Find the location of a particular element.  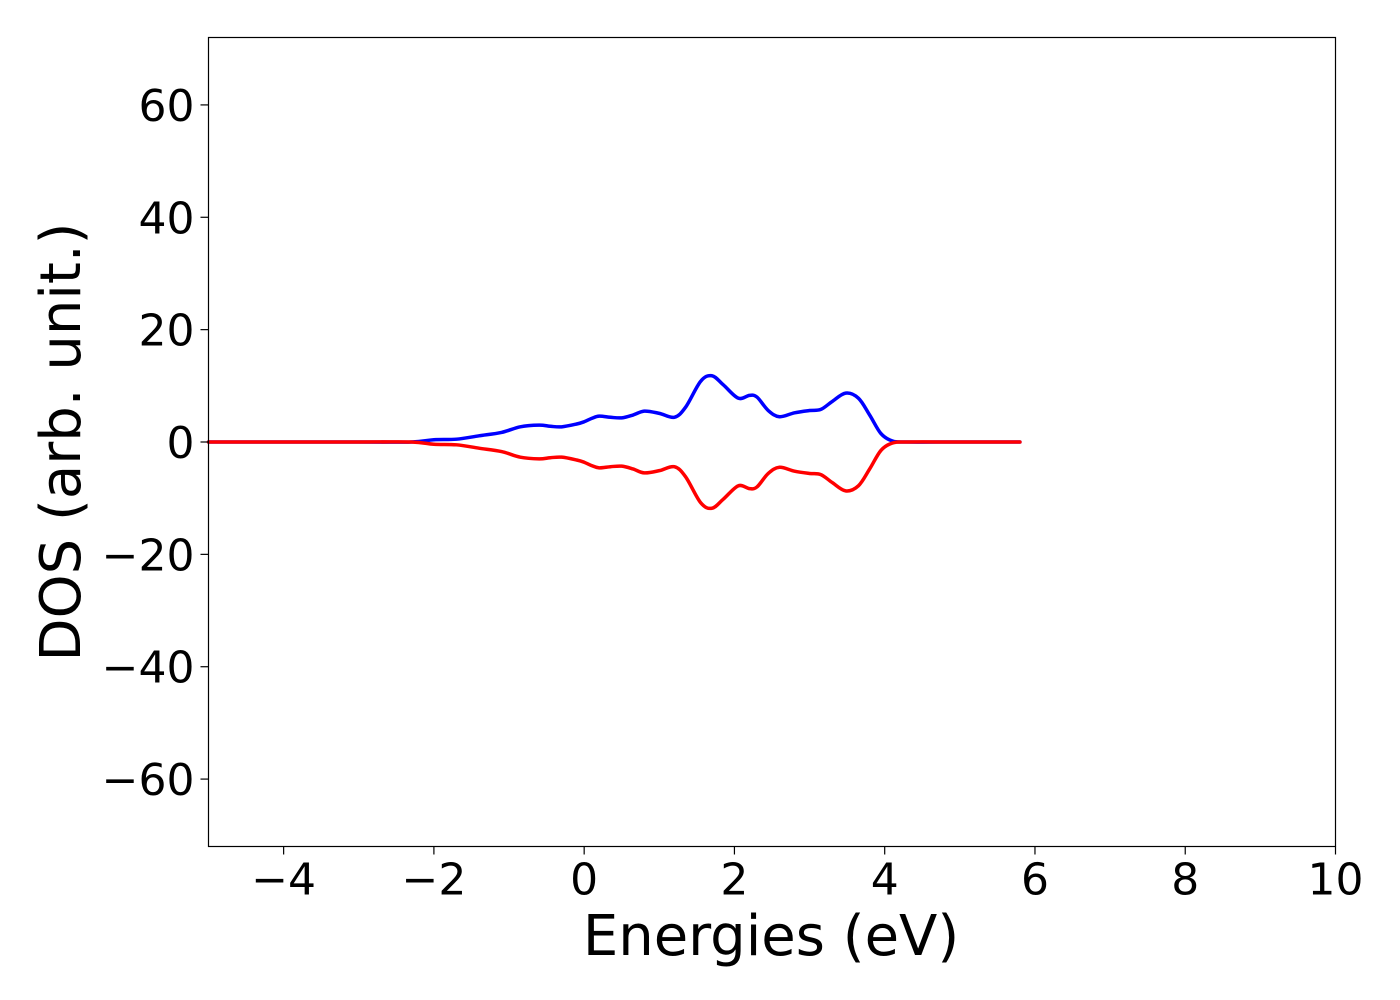

y-axis-title: DOS (arb. unit.) is located at coordinates (61, 441).